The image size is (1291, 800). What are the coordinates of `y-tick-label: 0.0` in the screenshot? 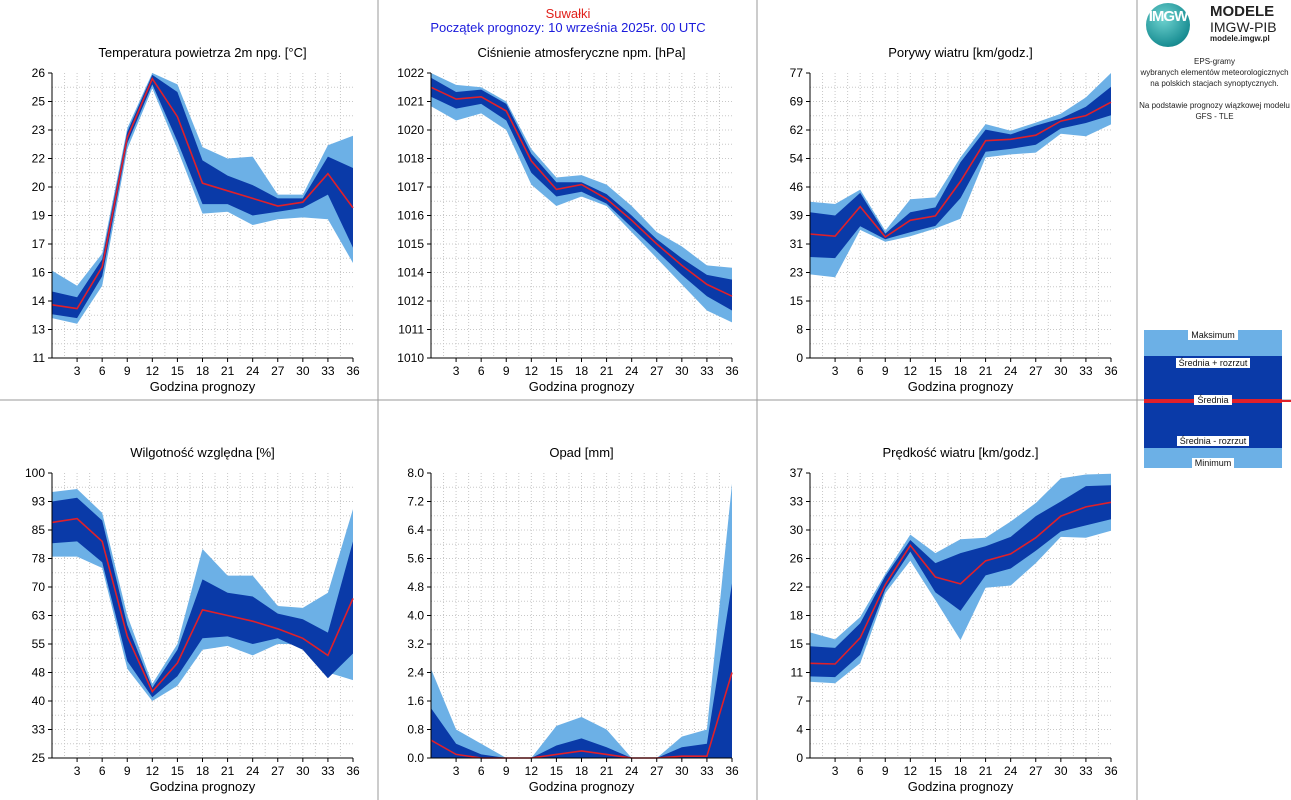 It's located at (415, 758).